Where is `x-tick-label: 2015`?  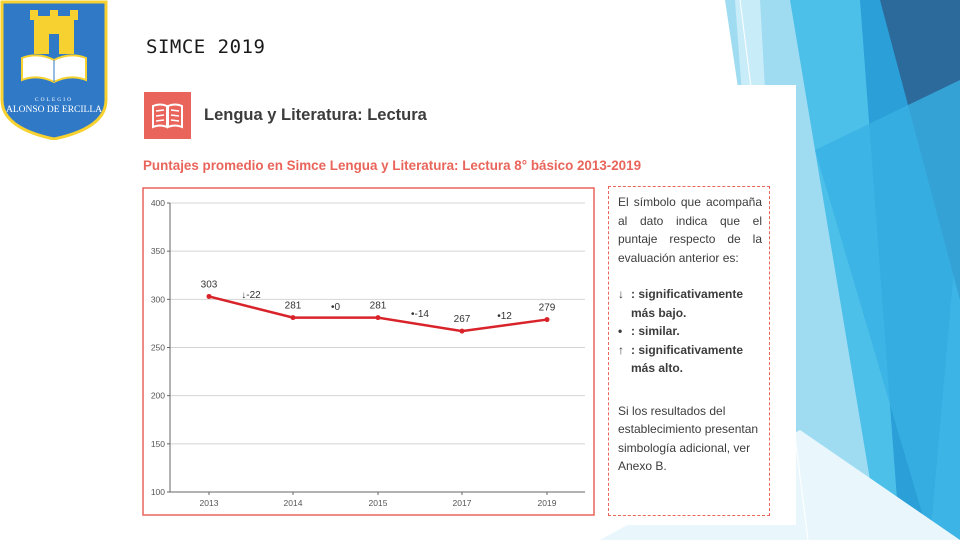 x-tick-label: 2015 is located at coordinates (378, 503).